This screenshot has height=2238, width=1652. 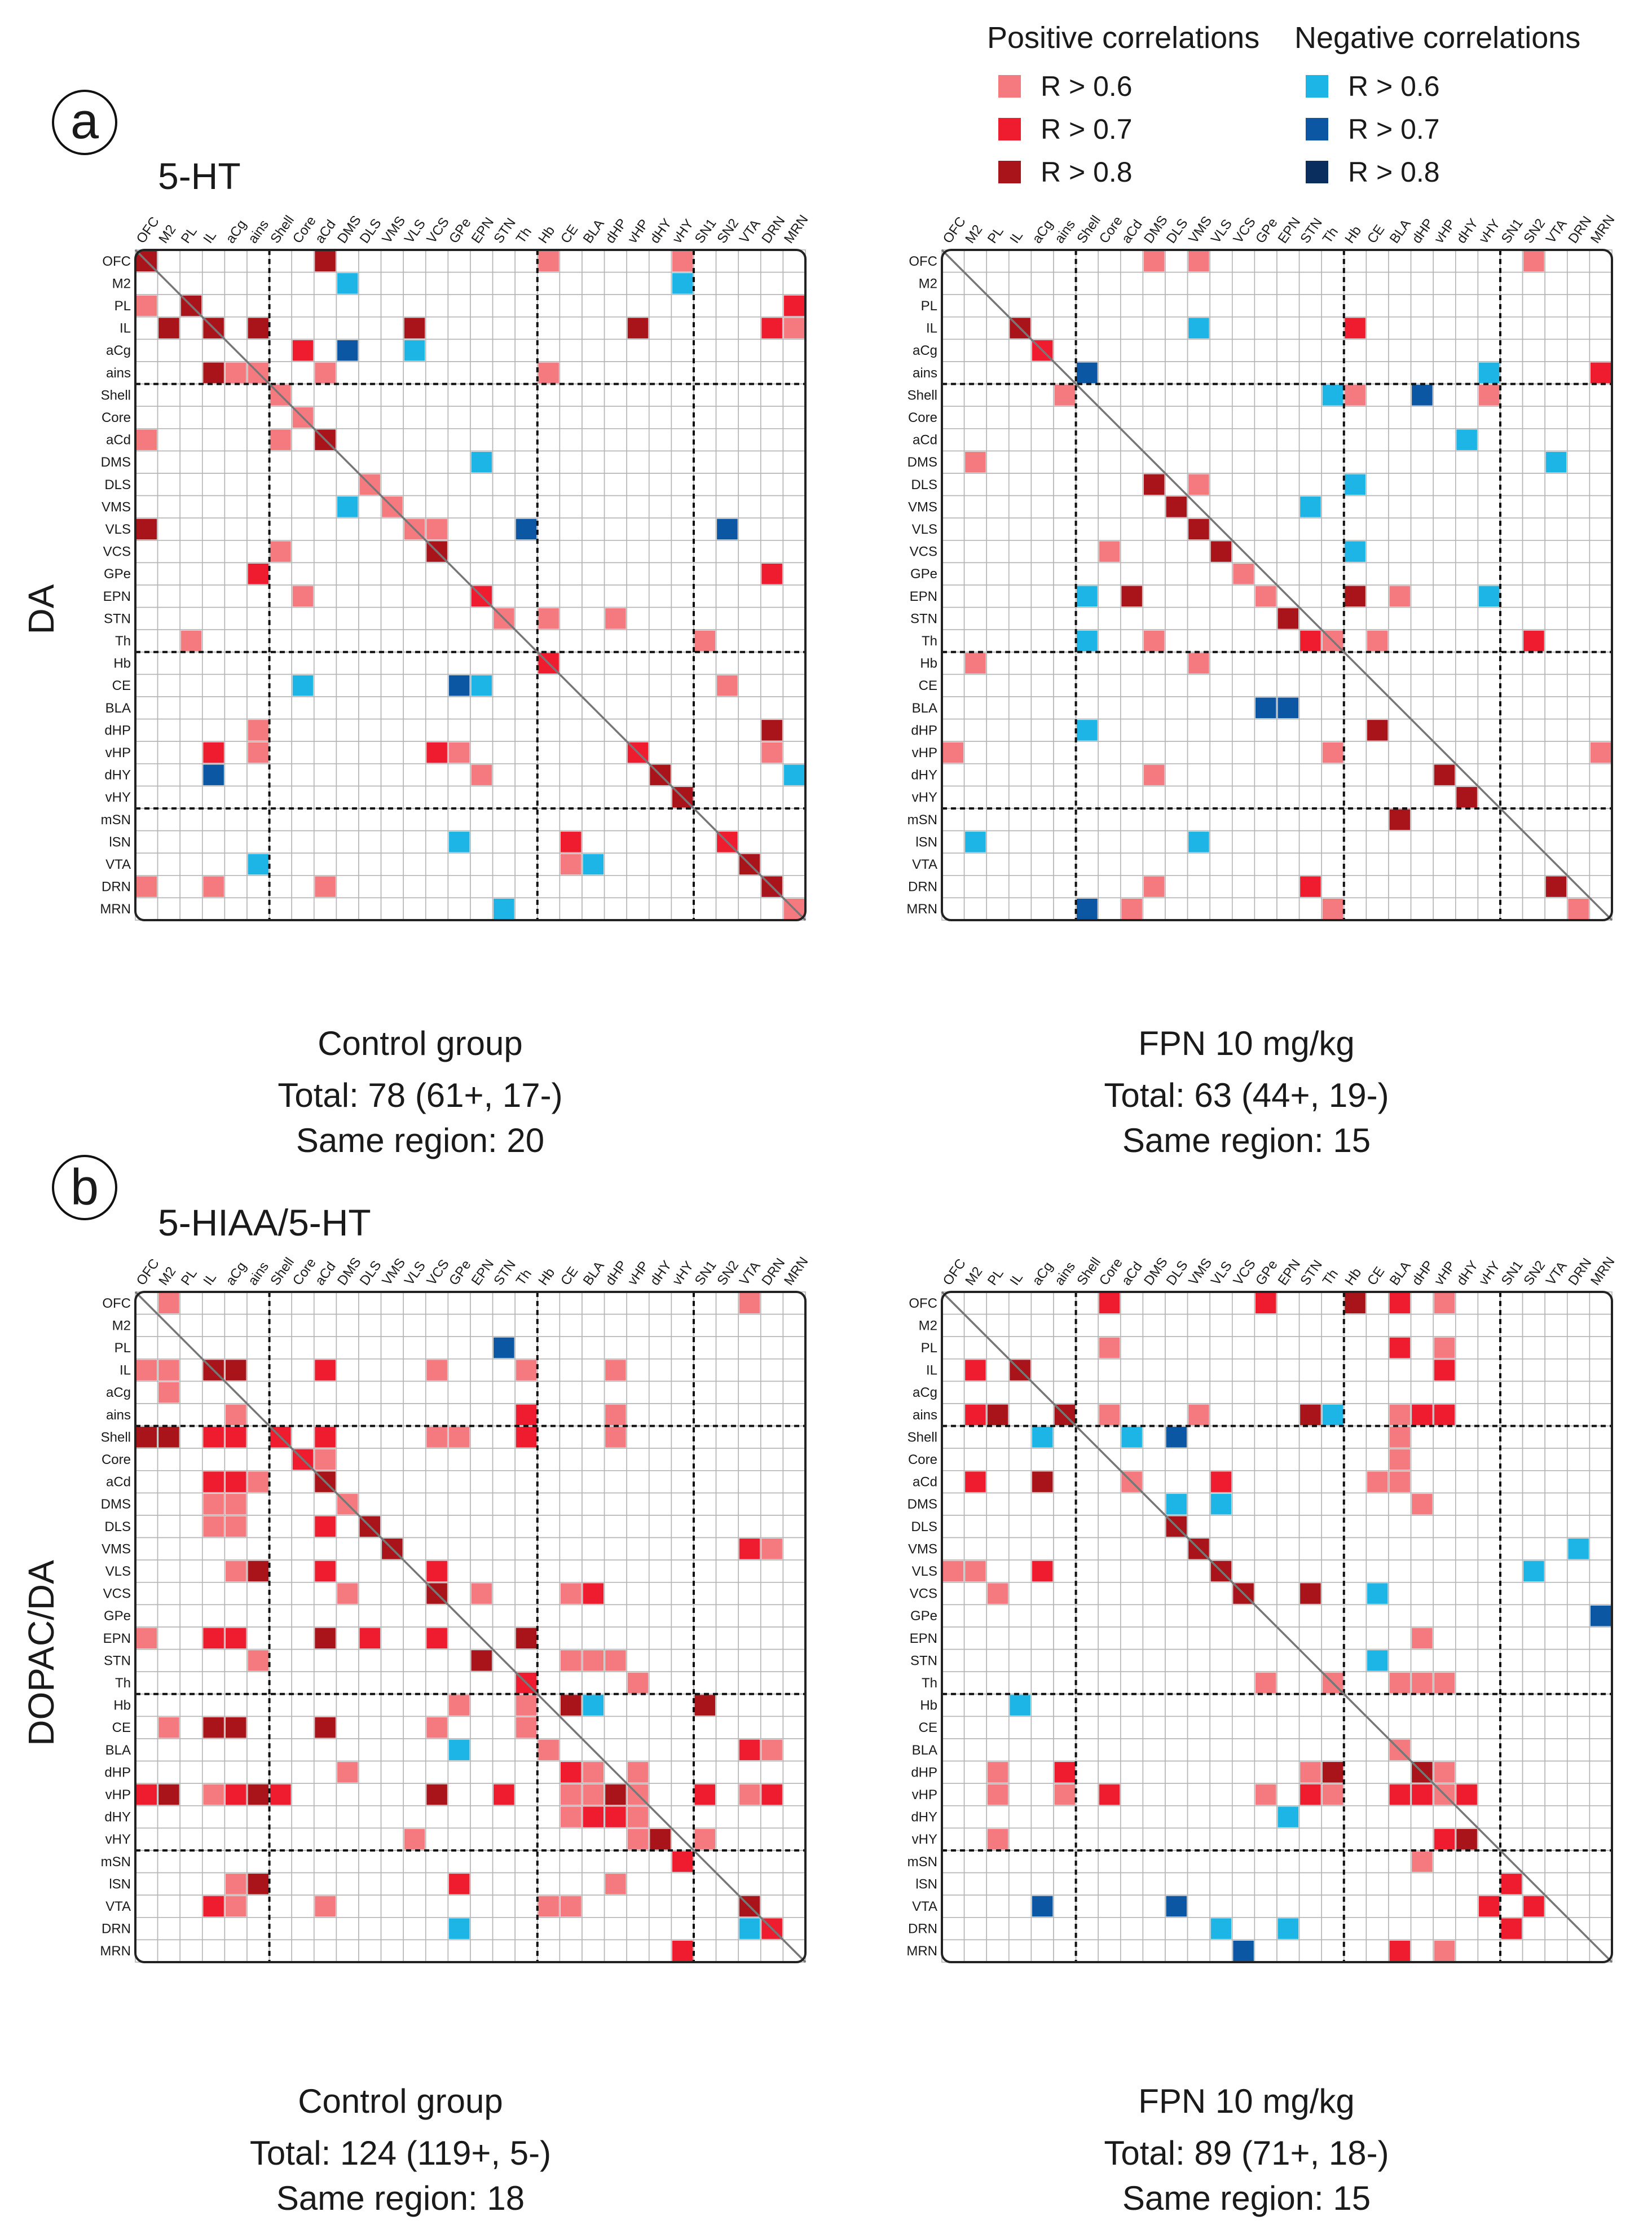 I want to click on row-label: OFC, so click(x=923, y=1303).